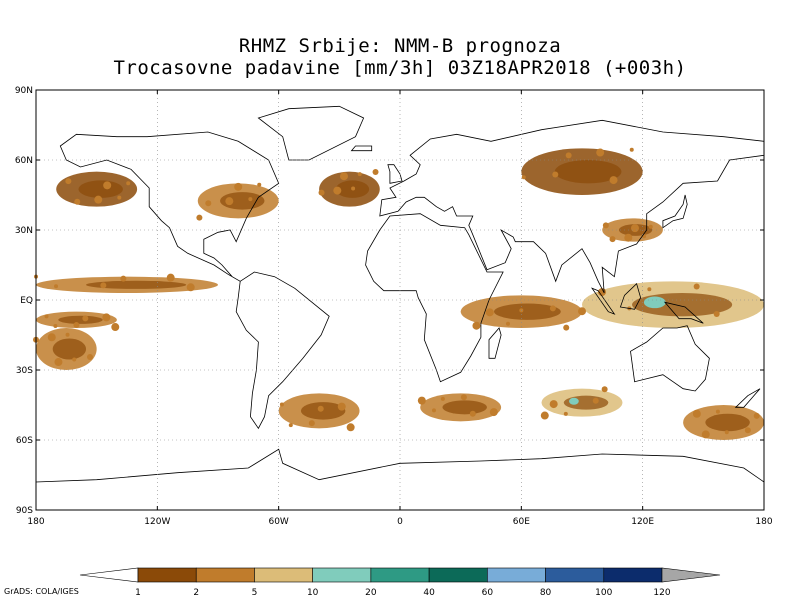  I want to click on precip-area-atlantic-midlat, so click(349, 188).